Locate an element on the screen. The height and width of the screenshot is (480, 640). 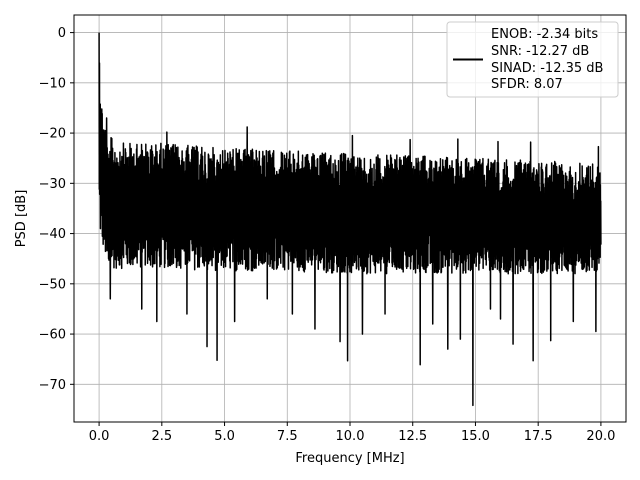
x-tick-label: 0.0 is located at coordinates (99, 436).